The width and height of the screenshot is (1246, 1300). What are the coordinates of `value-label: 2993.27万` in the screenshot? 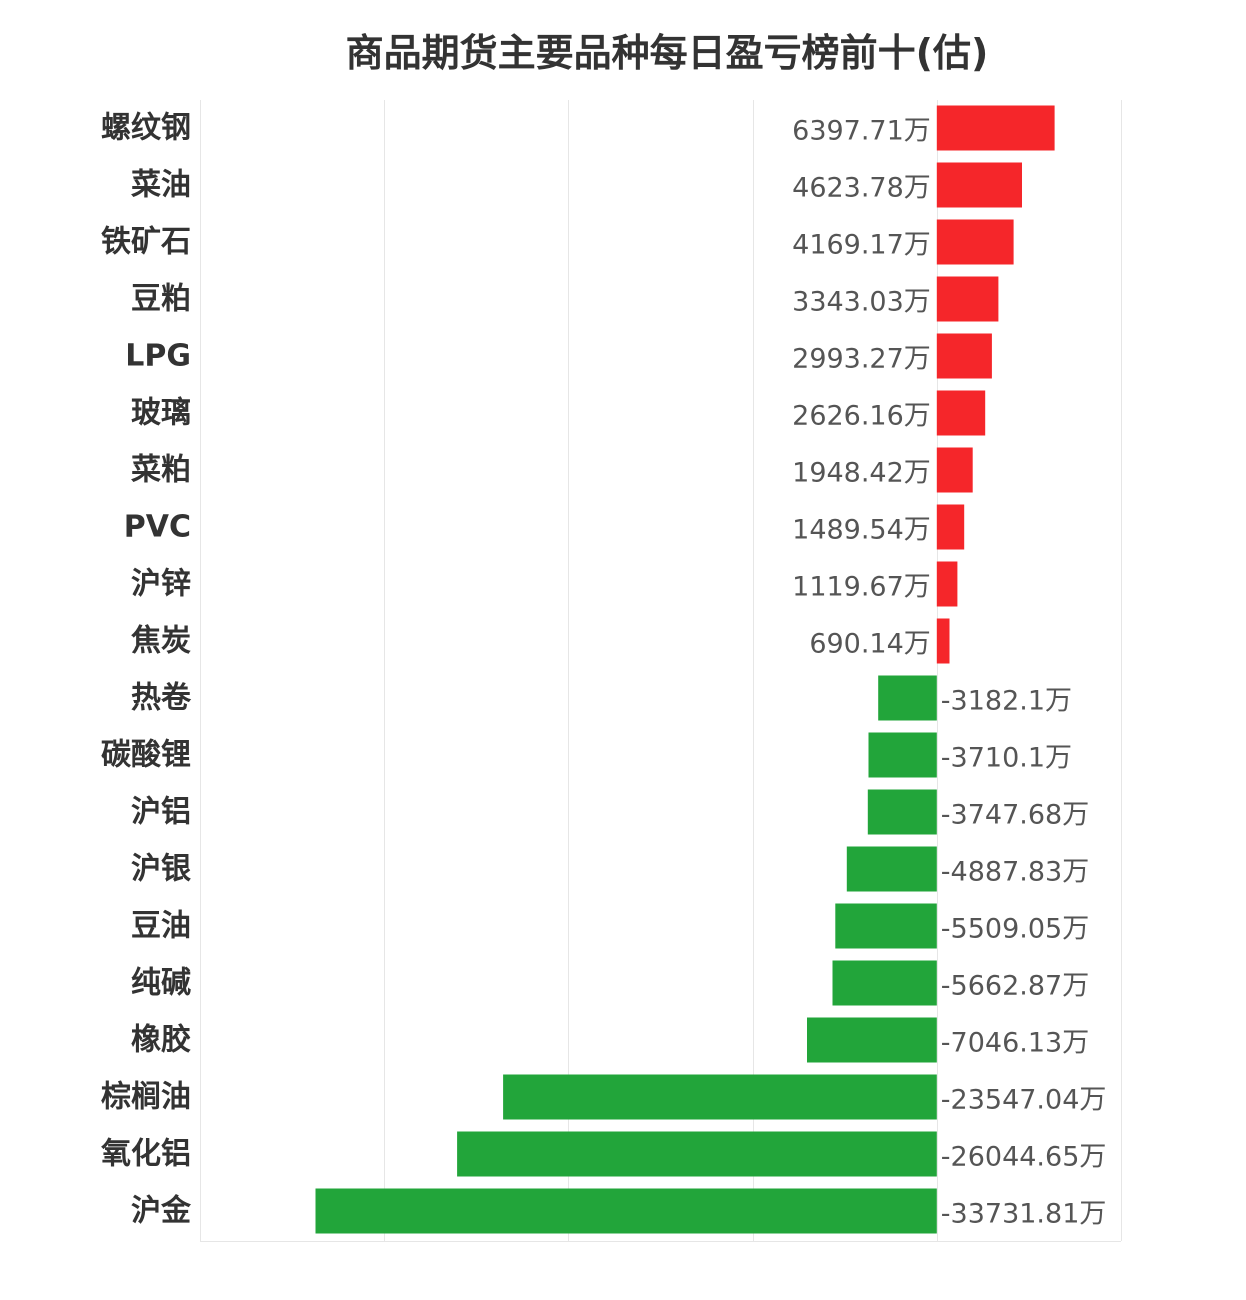 It's located at (861, 359).